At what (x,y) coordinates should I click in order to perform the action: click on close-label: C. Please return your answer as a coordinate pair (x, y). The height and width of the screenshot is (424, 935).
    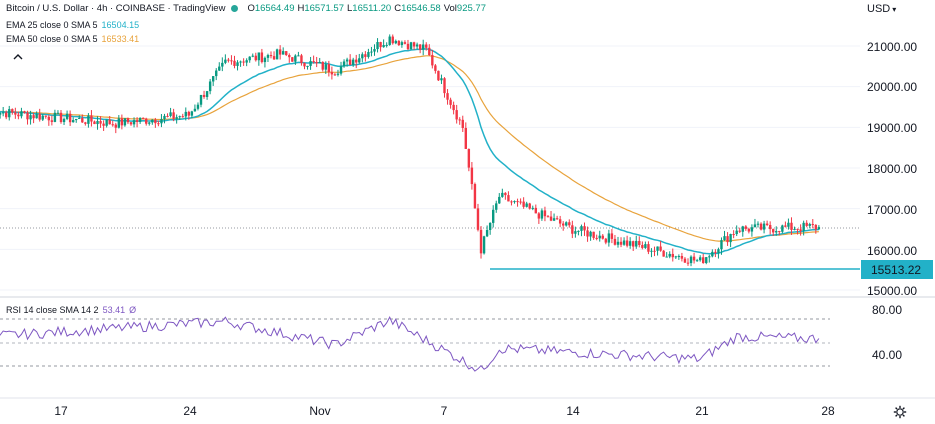
    Looking at the image, I should click on (398, 8).